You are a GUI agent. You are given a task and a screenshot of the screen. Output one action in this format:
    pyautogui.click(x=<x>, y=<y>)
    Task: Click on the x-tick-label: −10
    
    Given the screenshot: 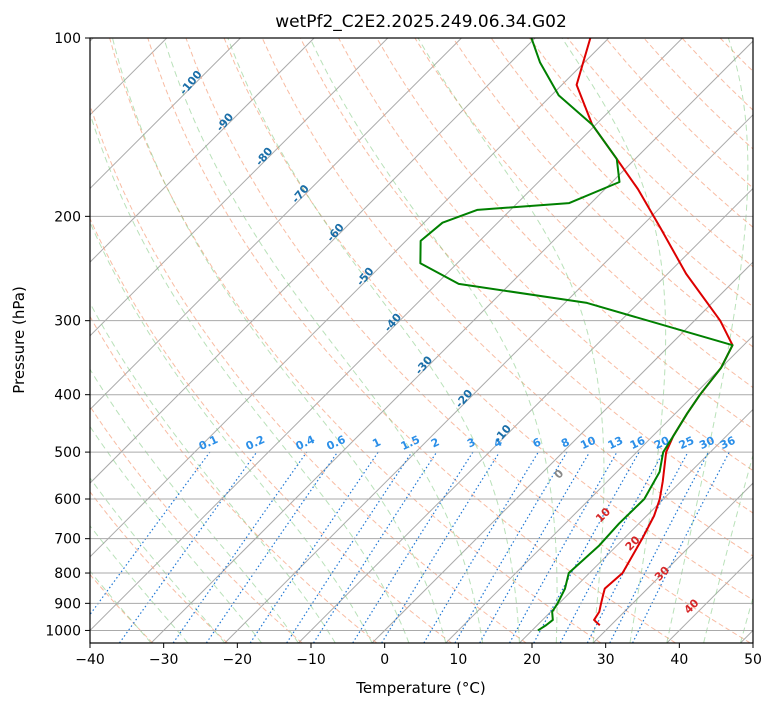 What is the action you would take?
    pyautogui.click(x=311, y=660)
    